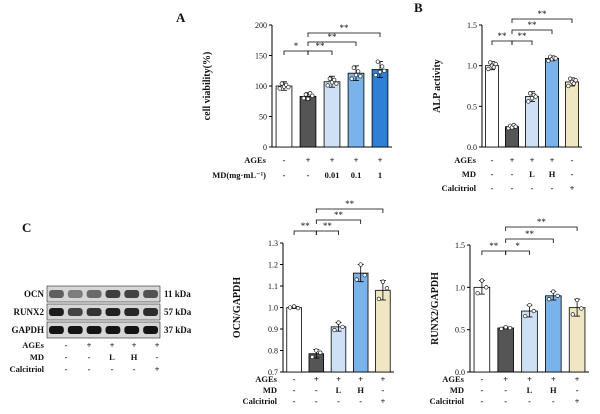  I want to click on blot-protein-label: GAPDH, so click(28, 330).